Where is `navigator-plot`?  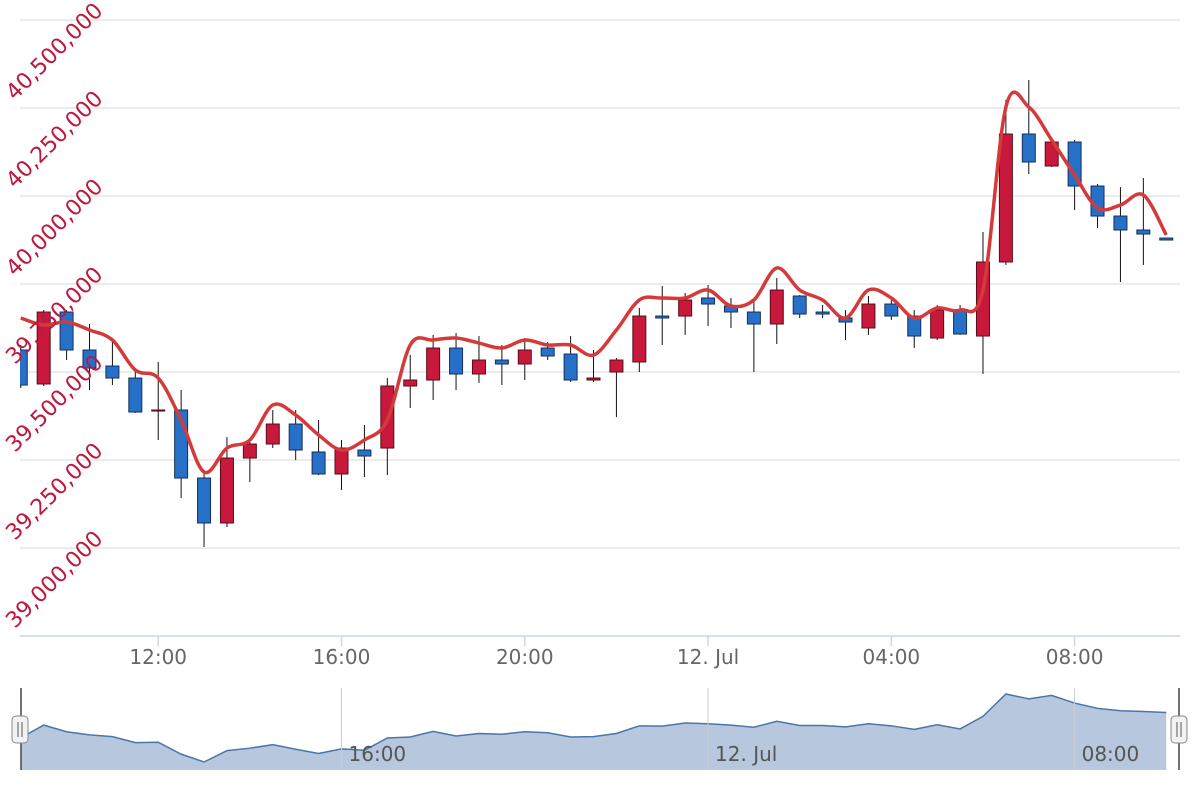
navigator-plot is located at coordinates (593, 731).